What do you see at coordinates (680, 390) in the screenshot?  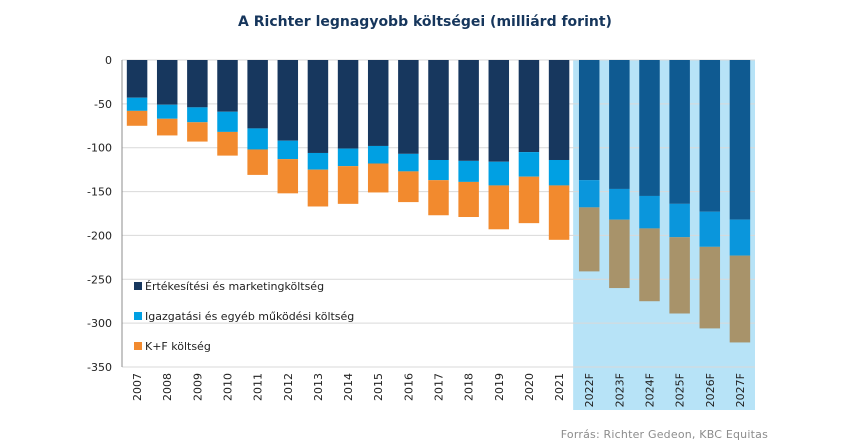 I see `x-tick-label: 2025F` at bounding box center [680, 390].